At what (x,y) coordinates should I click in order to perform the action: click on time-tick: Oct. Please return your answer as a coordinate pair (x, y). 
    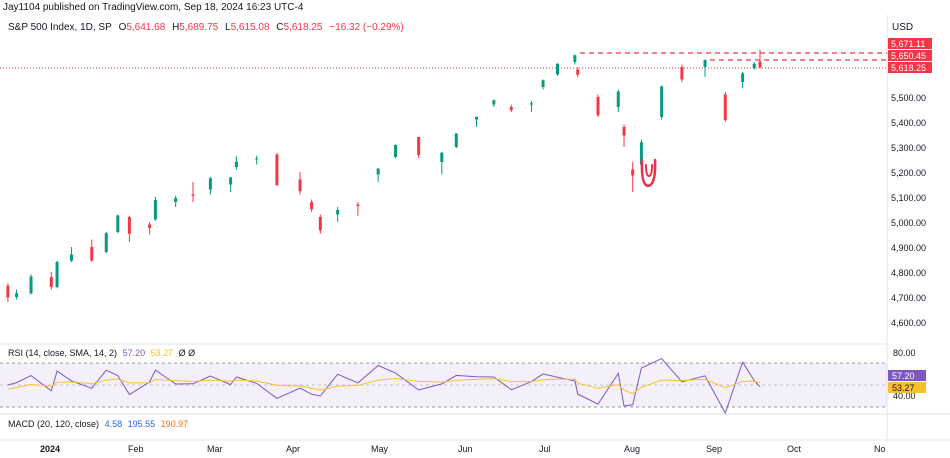
    Looking at the image, I should click on (794, 449).